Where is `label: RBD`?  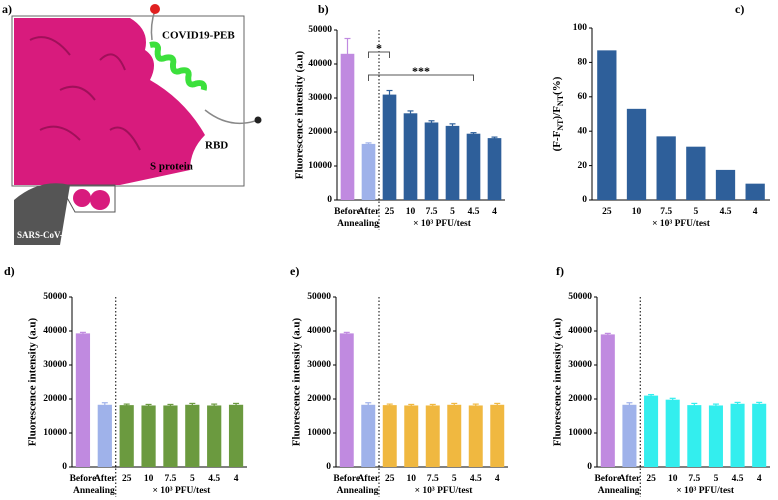 label: RBD is located at coordinates (216, 146).